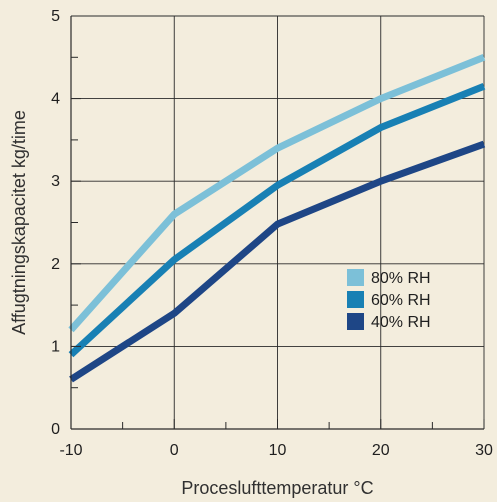  Describe the element at coordinates (55, 16) in the screenshot. I see `y-tick-label: 5` at that location.